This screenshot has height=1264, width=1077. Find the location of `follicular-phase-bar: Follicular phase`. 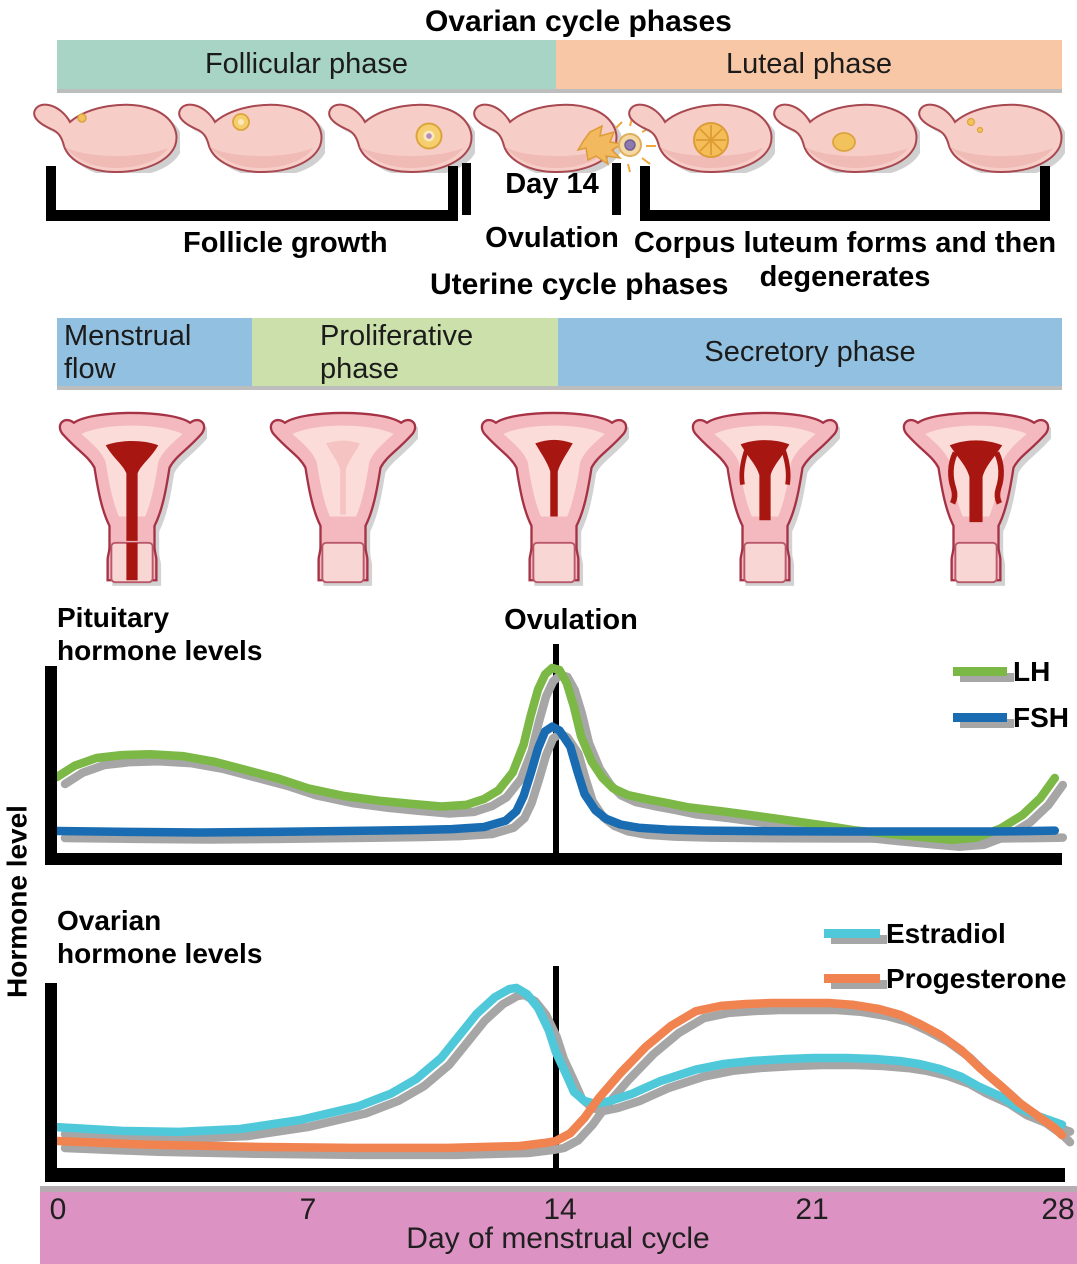

follicular-phase-bar: Follicular phase is located at coordinates (306, 64).